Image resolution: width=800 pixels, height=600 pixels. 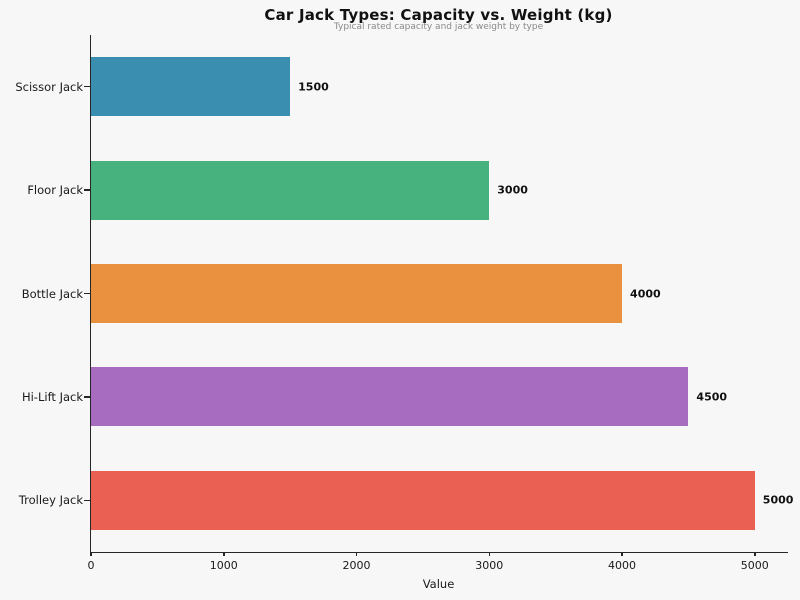 What do you see at coordinates (622, 565) in the screenshot?
I see `x-tick-label: 4000` at bounding box center [622, 565].